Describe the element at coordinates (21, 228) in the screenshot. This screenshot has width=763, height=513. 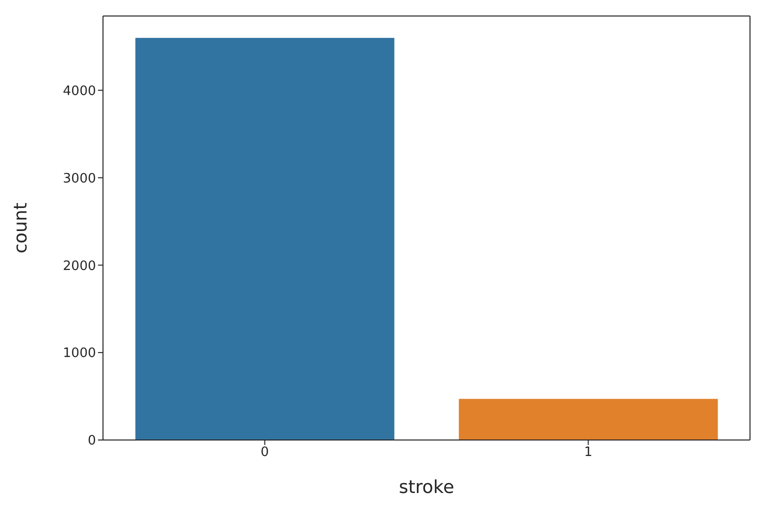
I see `y-axis-title: count` at that location.